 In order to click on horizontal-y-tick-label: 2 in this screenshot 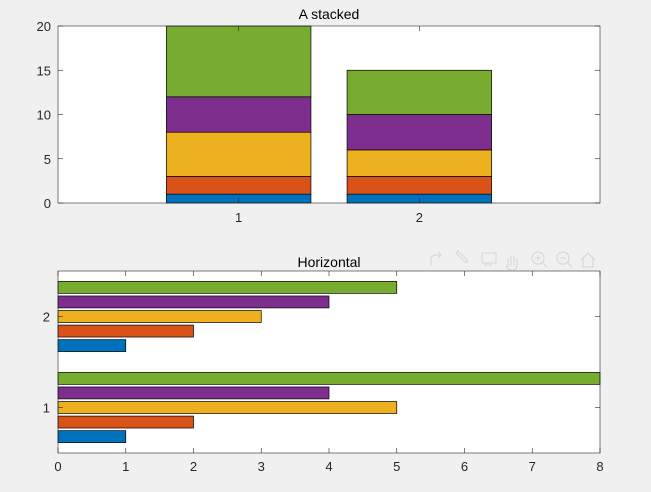, I will do `click(46, 317)`.